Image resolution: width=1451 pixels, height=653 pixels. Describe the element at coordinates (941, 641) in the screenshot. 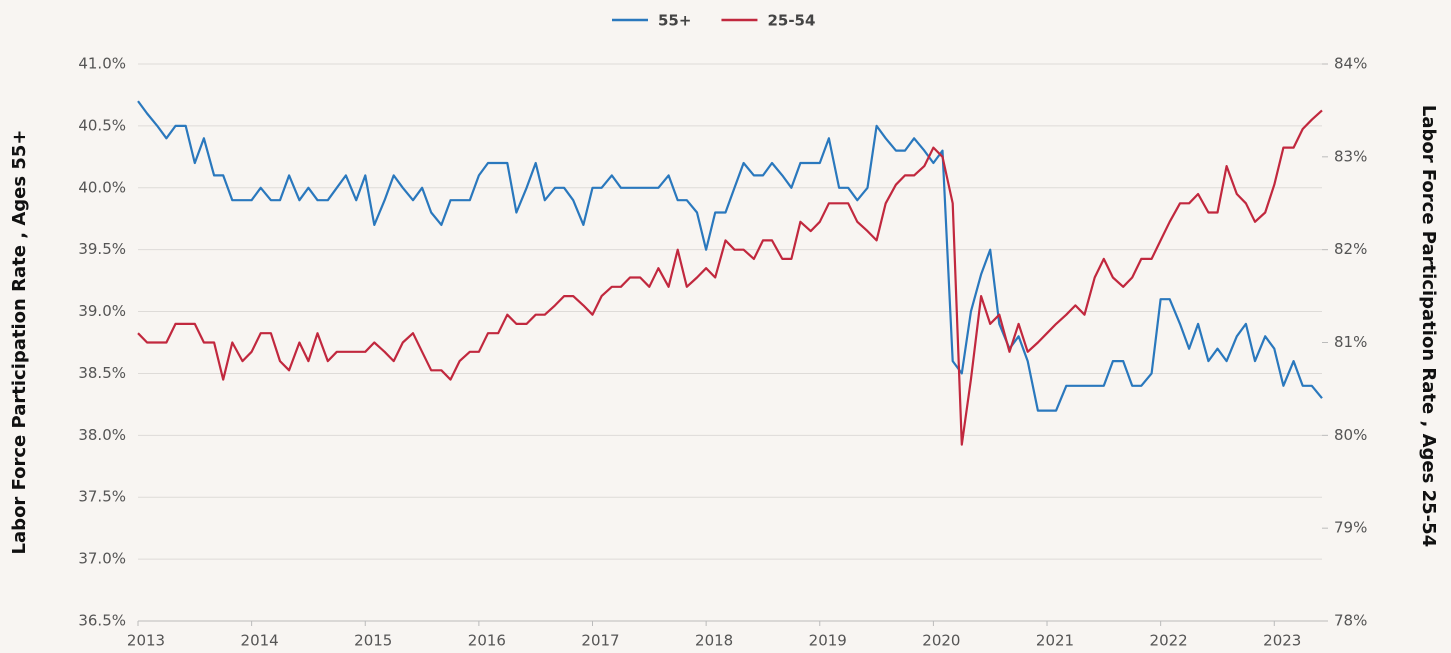

I see `x-tick-label: 2020` at that location.